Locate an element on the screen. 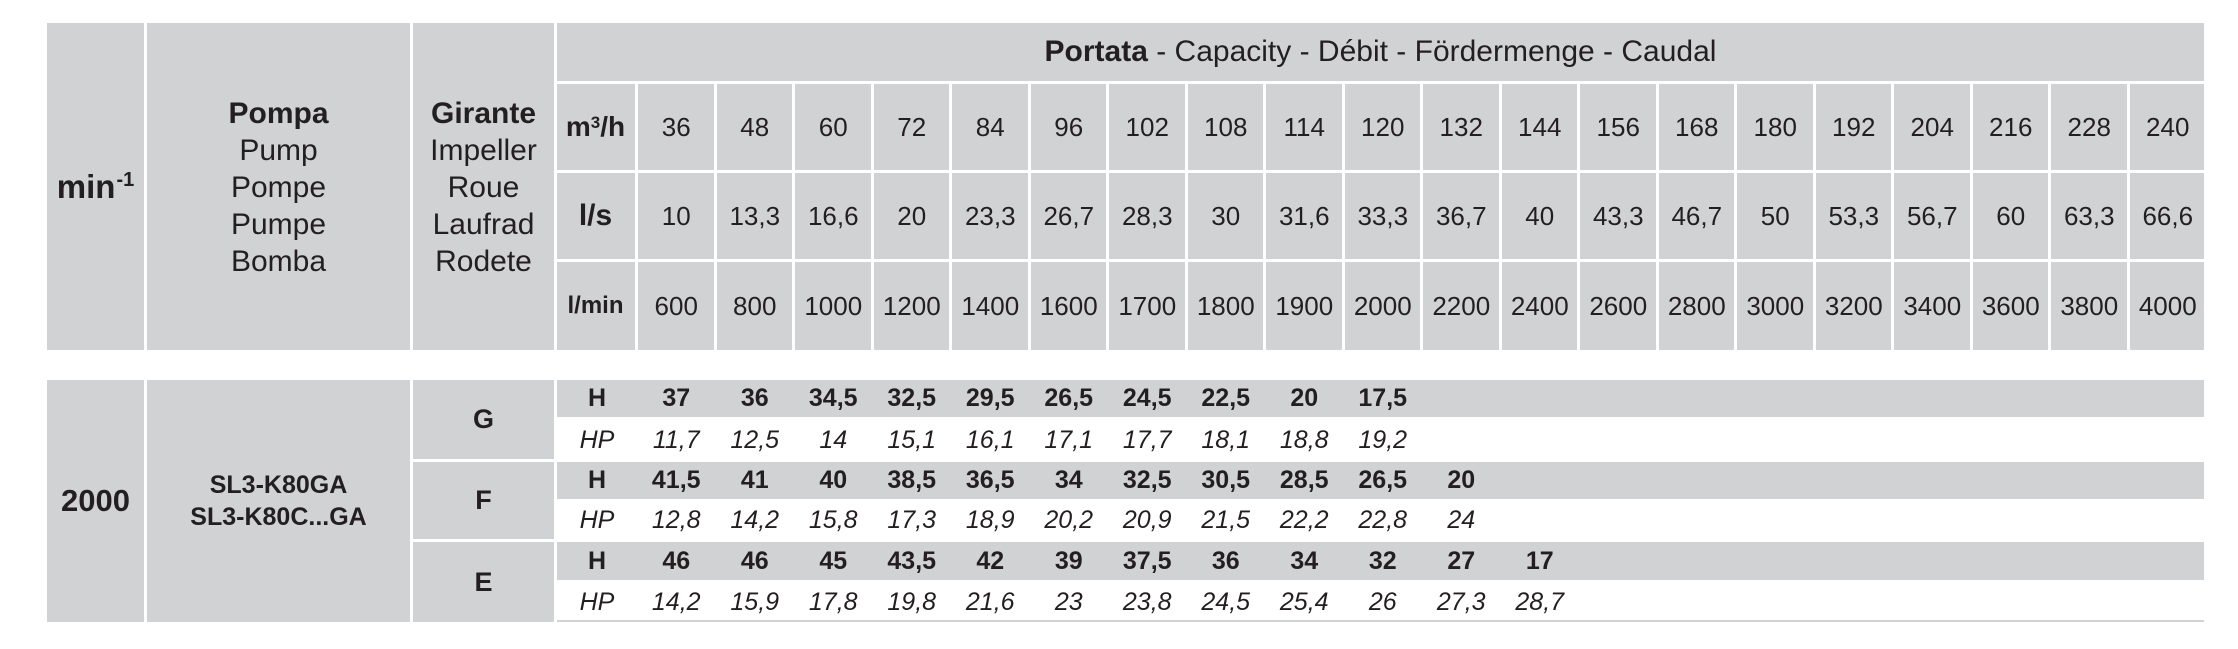  capacity-lmin-value: 2400 is located at coordinates (1539, 305).